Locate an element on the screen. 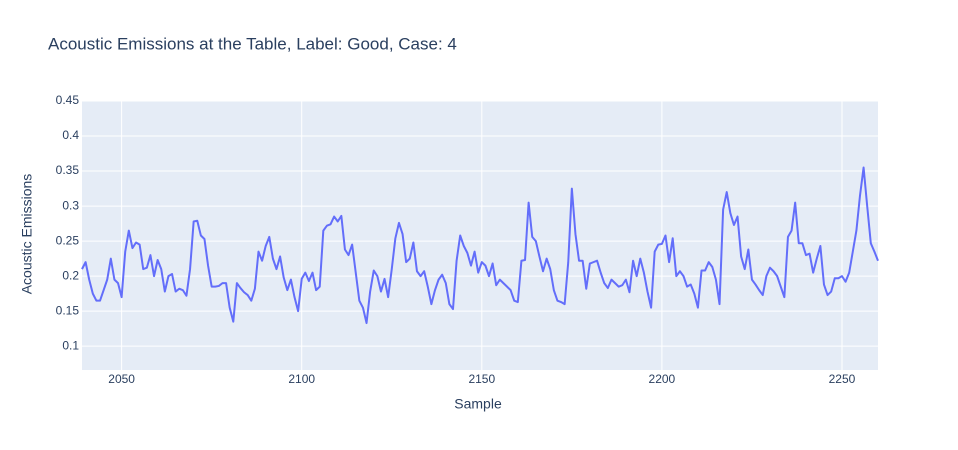 The width and height of the screenshot is (958, 450). x-tick-label: 2100 is located at coordinates (301, 379).